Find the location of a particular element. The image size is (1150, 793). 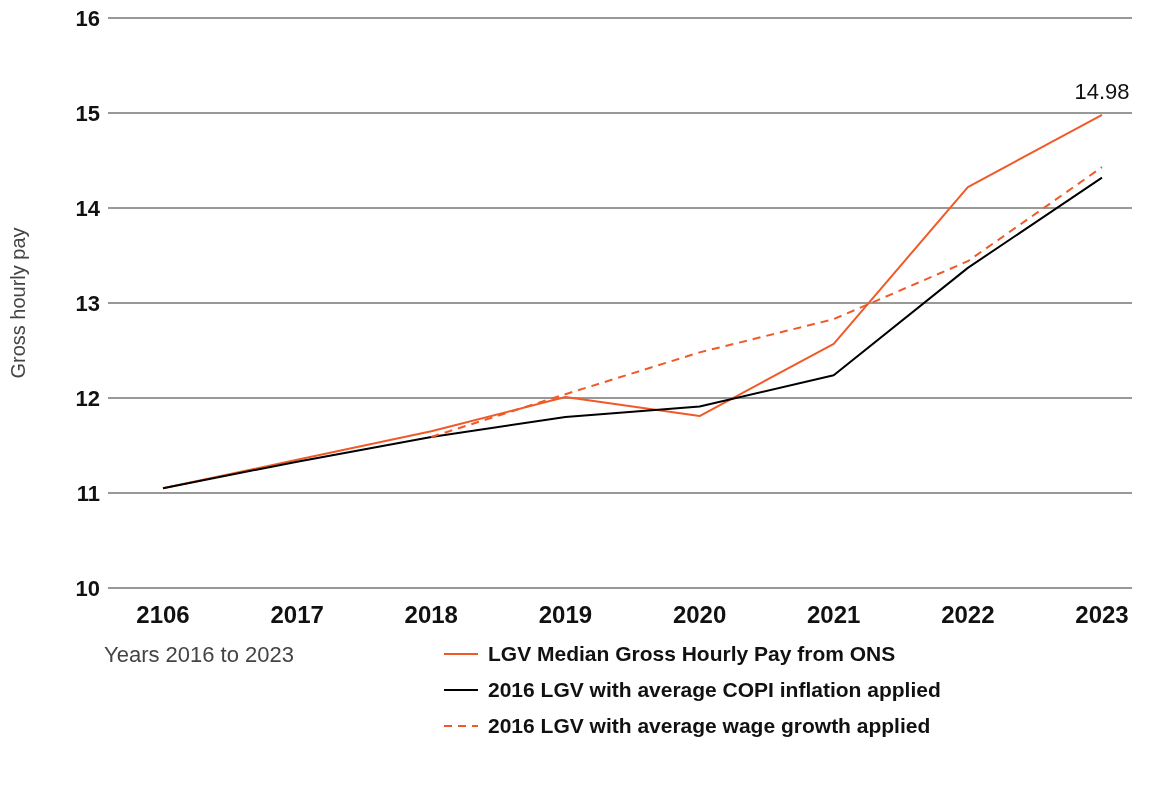

legend-label: 2016 LGV with average COPI inflation applied is located at coordinates (714, 690).